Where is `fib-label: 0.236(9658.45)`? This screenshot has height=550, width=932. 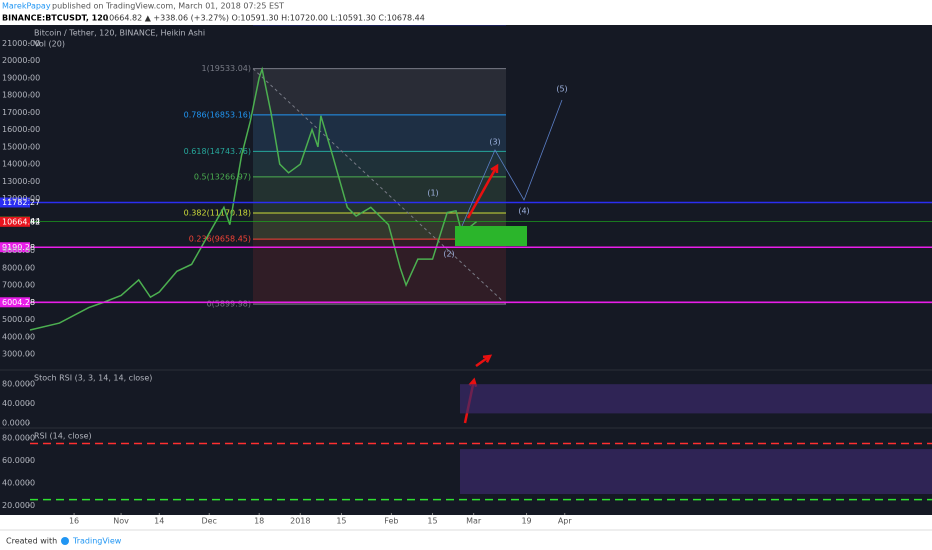 fib-label: 0.236(9658.45) is located at coordinates (220, 239).